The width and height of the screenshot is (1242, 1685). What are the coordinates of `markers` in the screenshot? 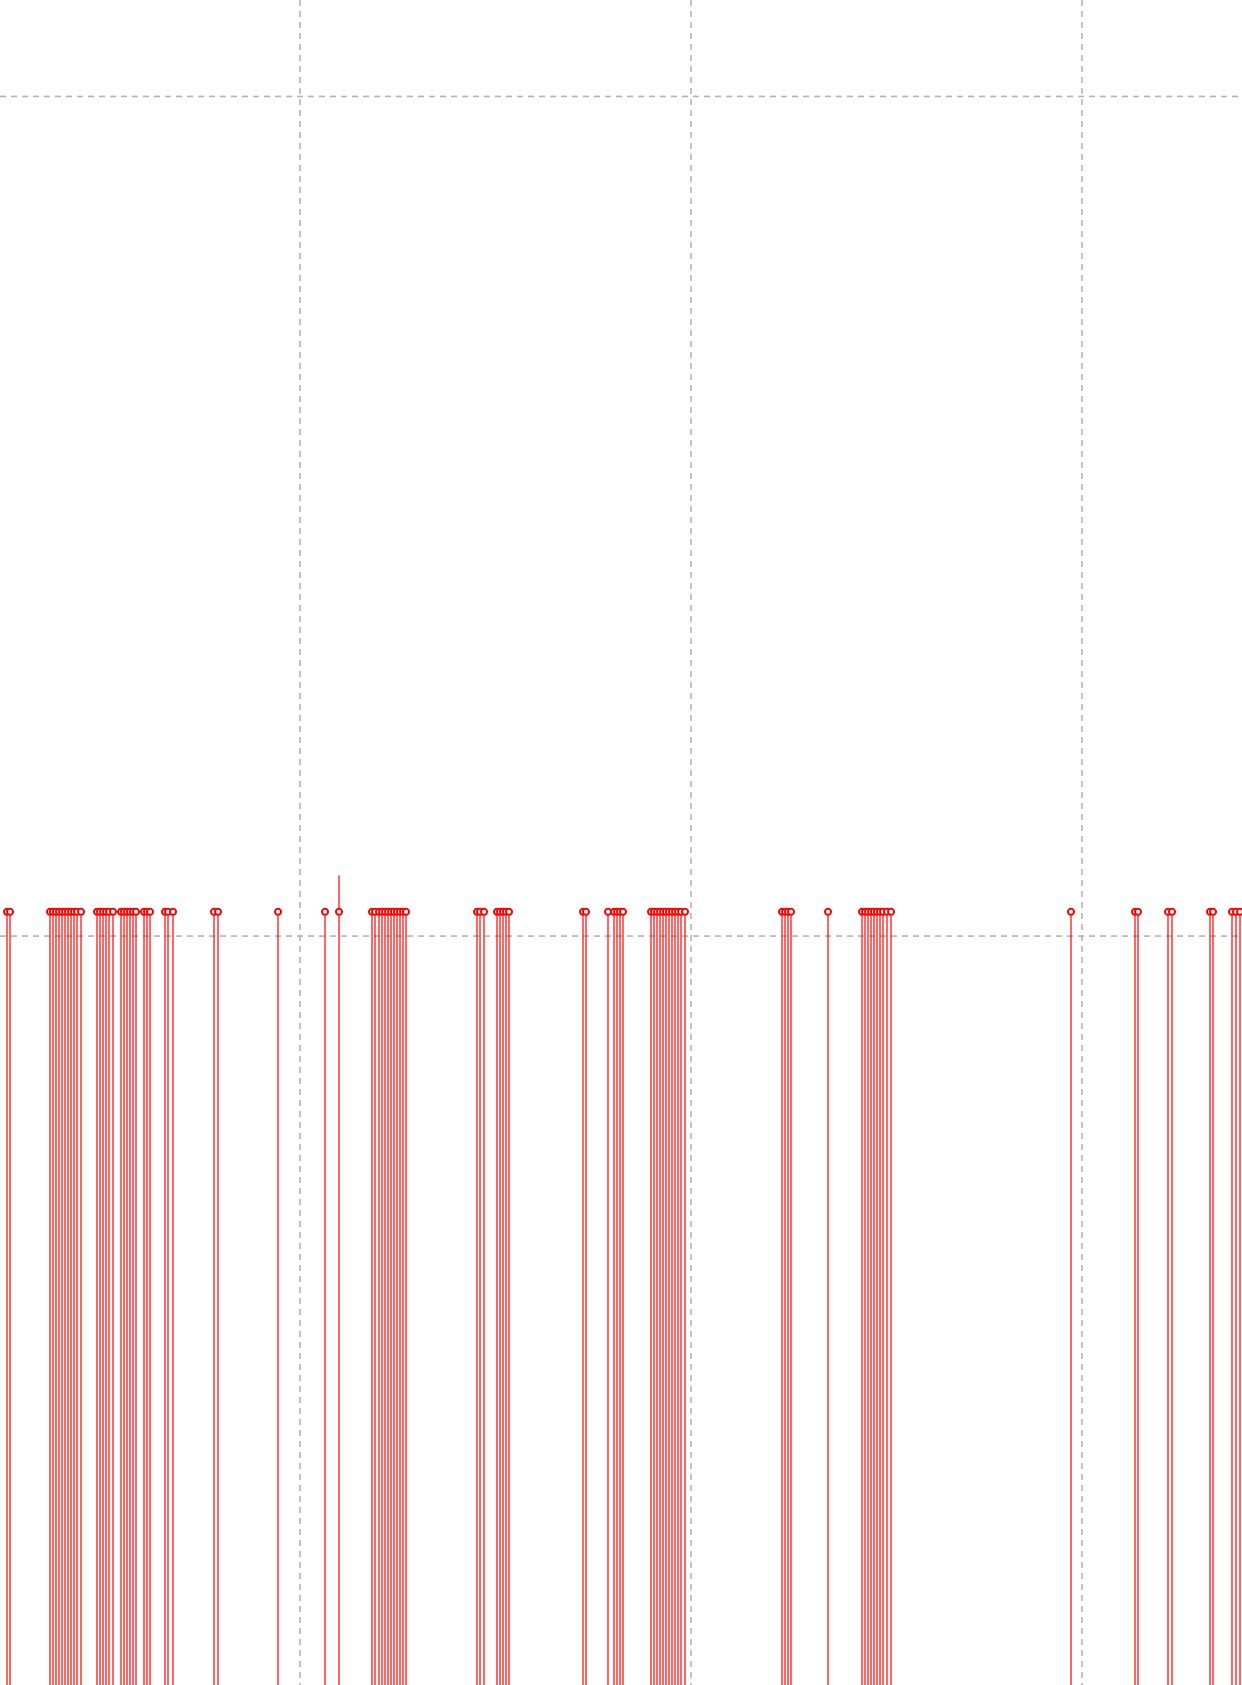 It's located at (622, 911).